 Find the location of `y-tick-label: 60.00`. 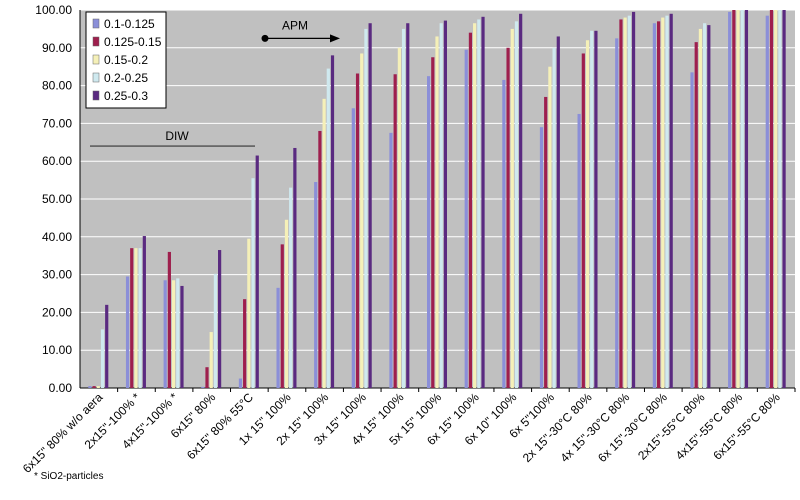

y-tick-label: 60.00 is located at coordinates (57, 161).